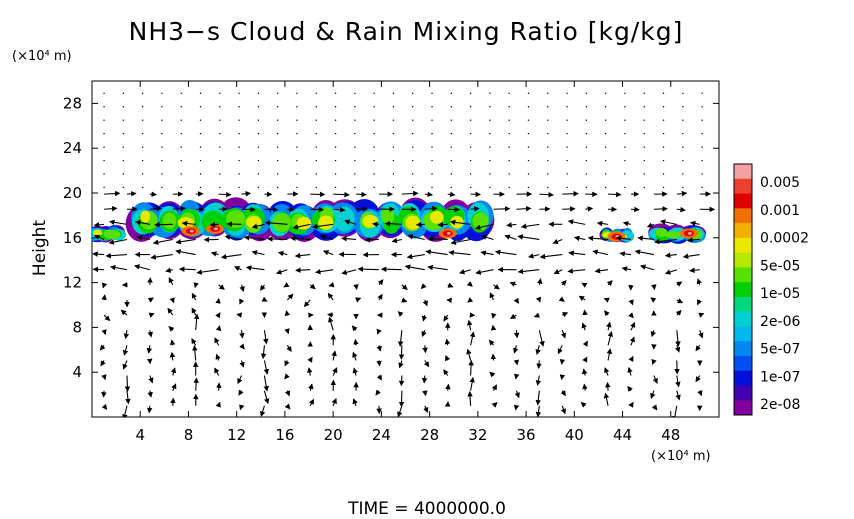 The width and height of the screenshot is (854, 519). Describe the element at coordinates (670, 435) in the screenshot. I see `x-tick-label: 48` at that location.